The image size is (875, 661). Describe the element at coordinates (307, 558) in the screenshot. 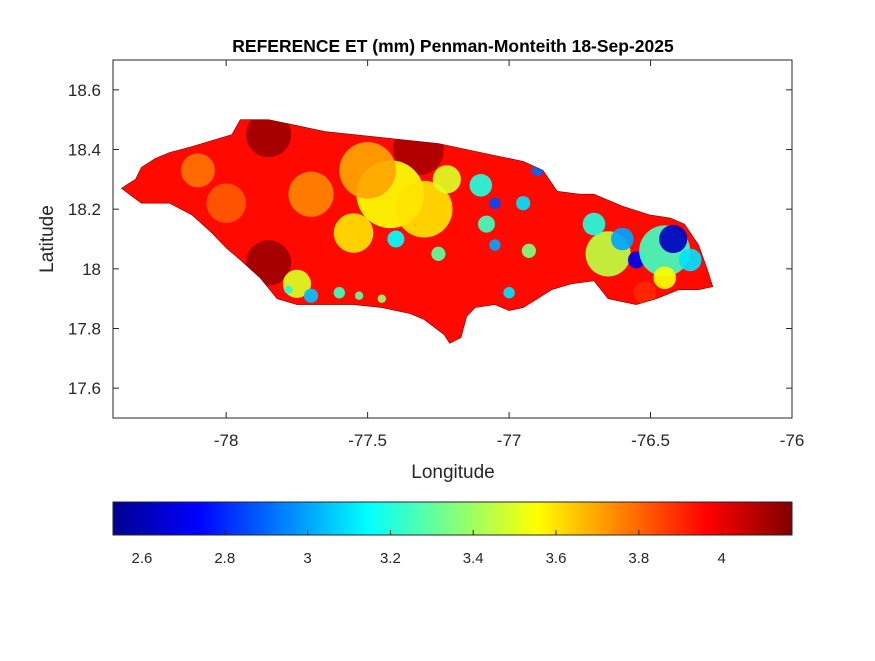

I see `colorbar-tick-label: 3` at that location.